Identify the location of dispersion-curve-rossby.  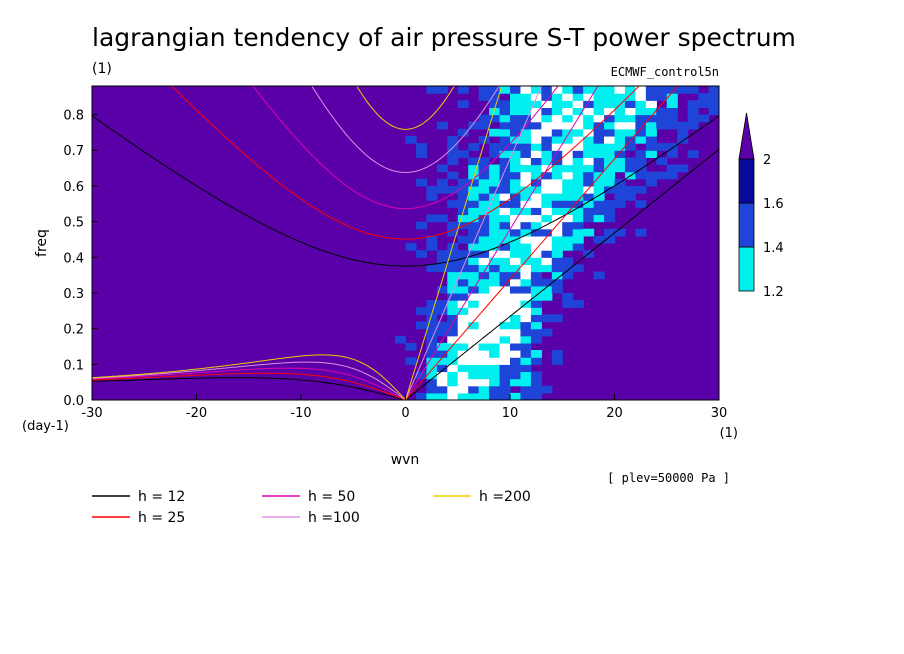
(249, 377).